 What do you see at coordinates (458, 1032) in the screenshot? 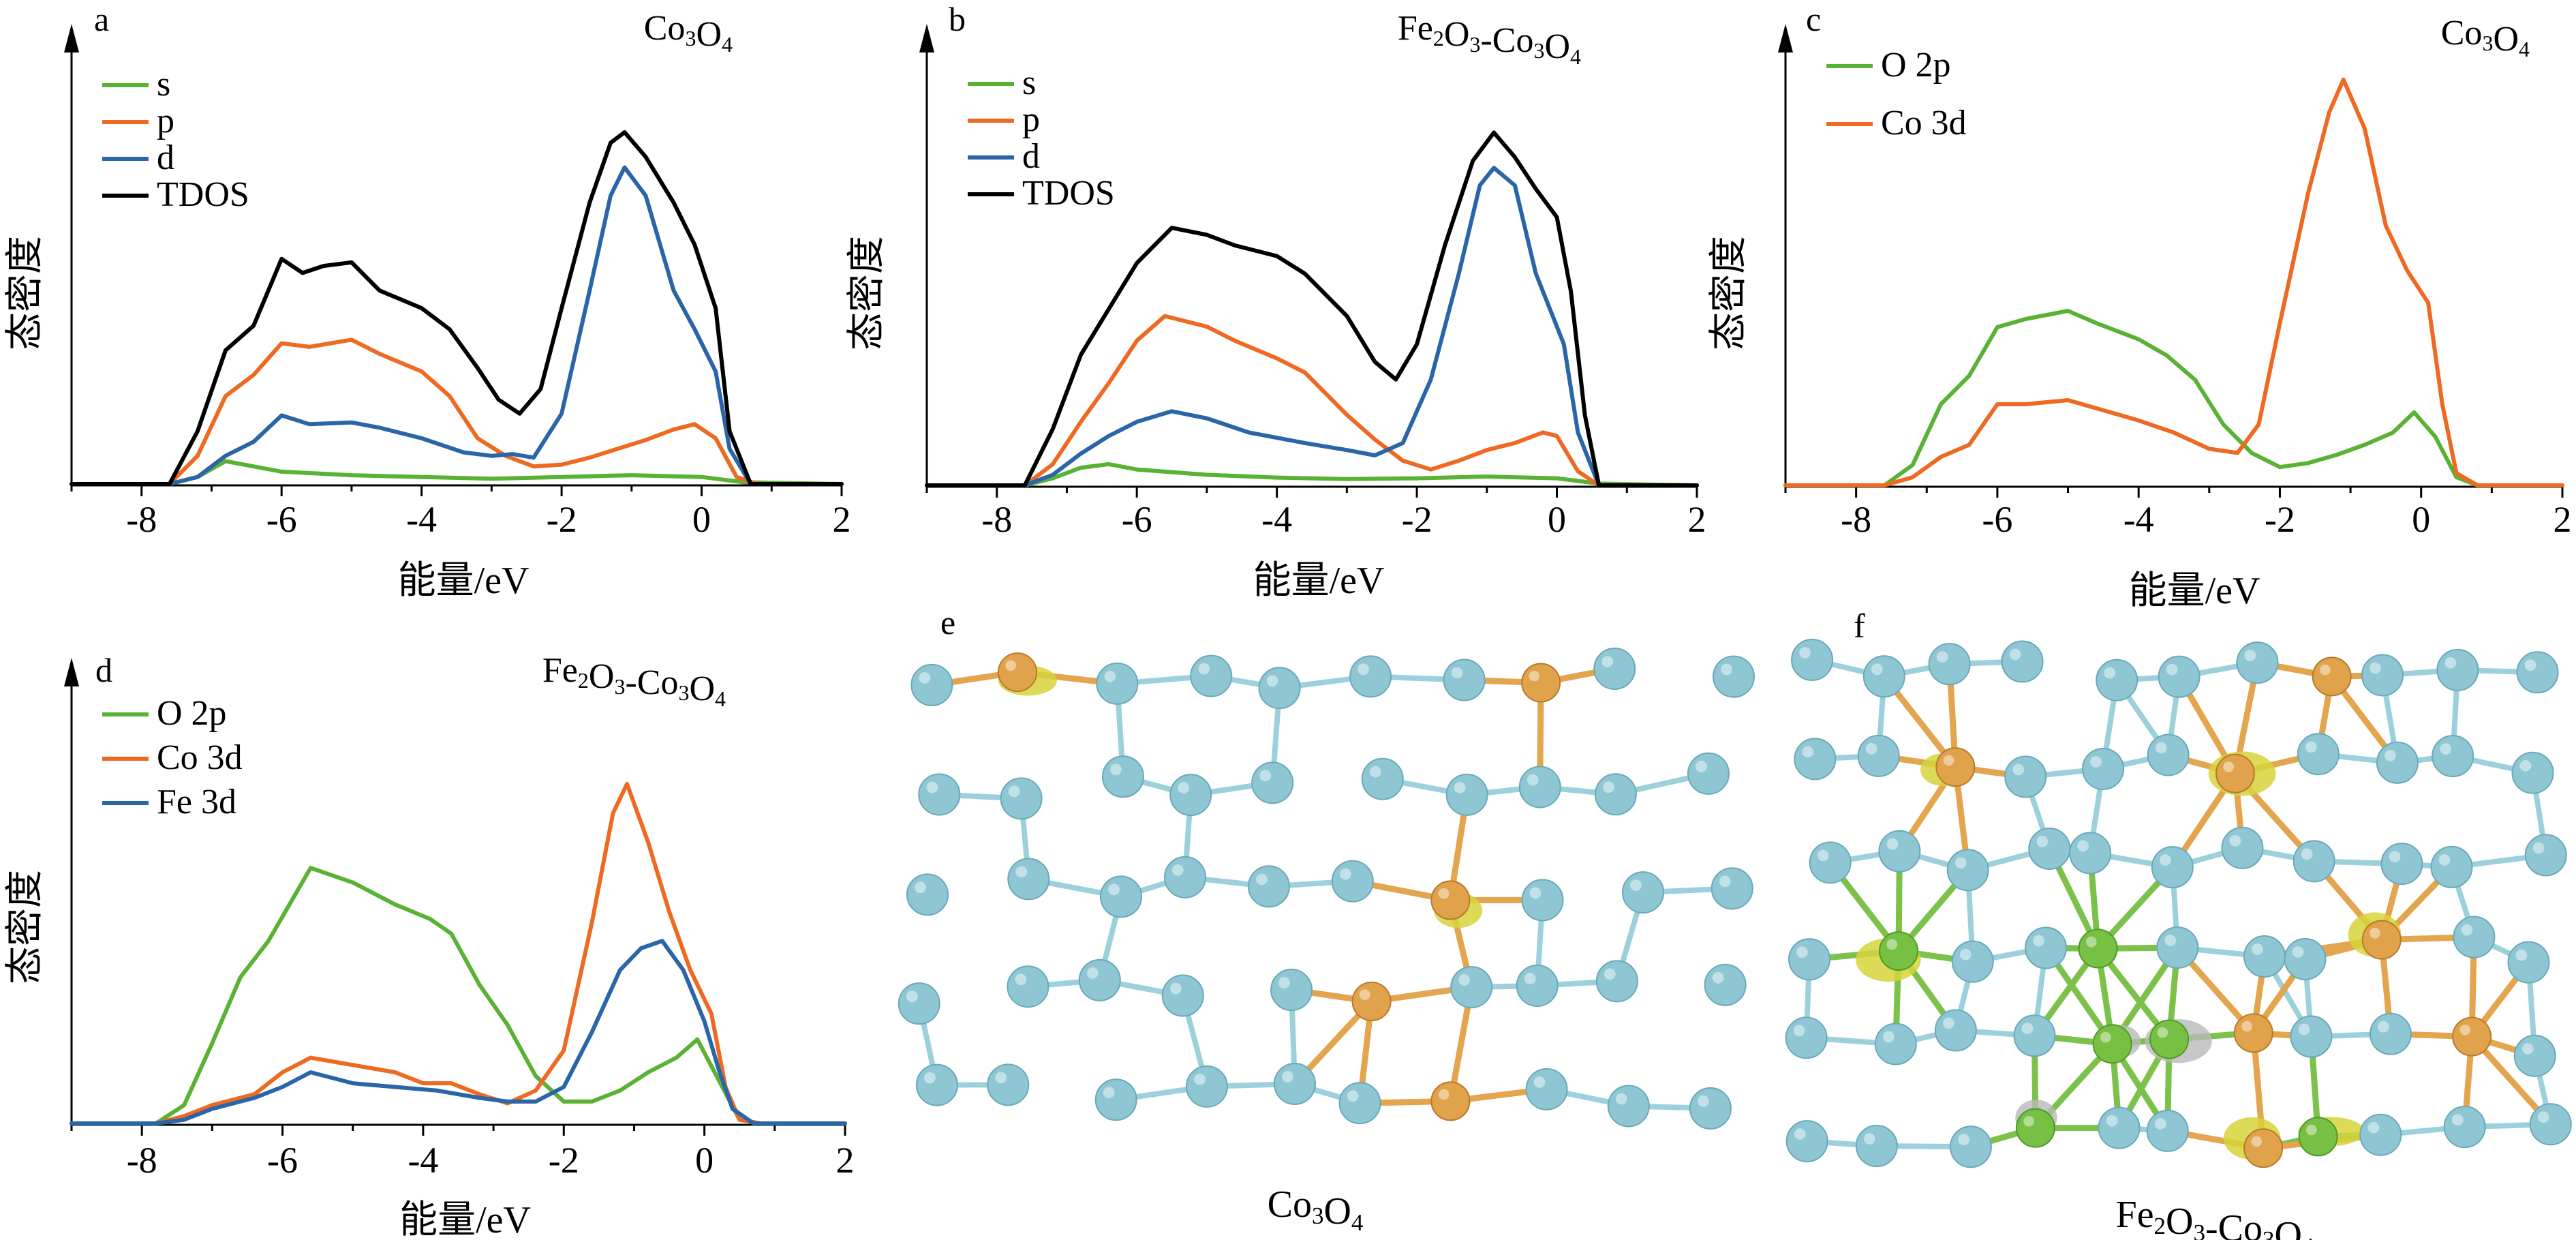
I see `series-line-fe-3d` at bounding box center [458, 1032].